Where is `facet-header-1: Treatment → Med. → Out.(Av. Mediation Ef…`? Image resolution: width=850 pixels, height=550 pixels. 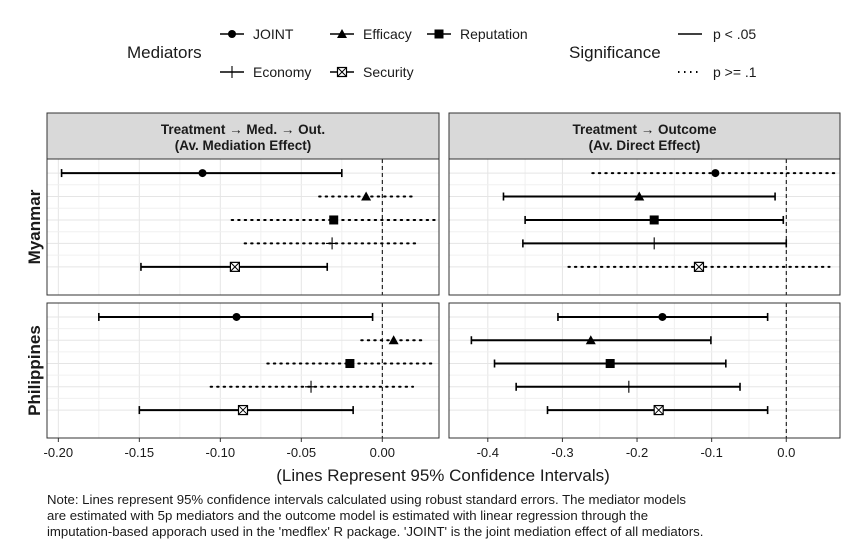
facet-header-1: Treatment → Med. → Out.(Av. Mediation Ef… is located at coordinates (243, 136).